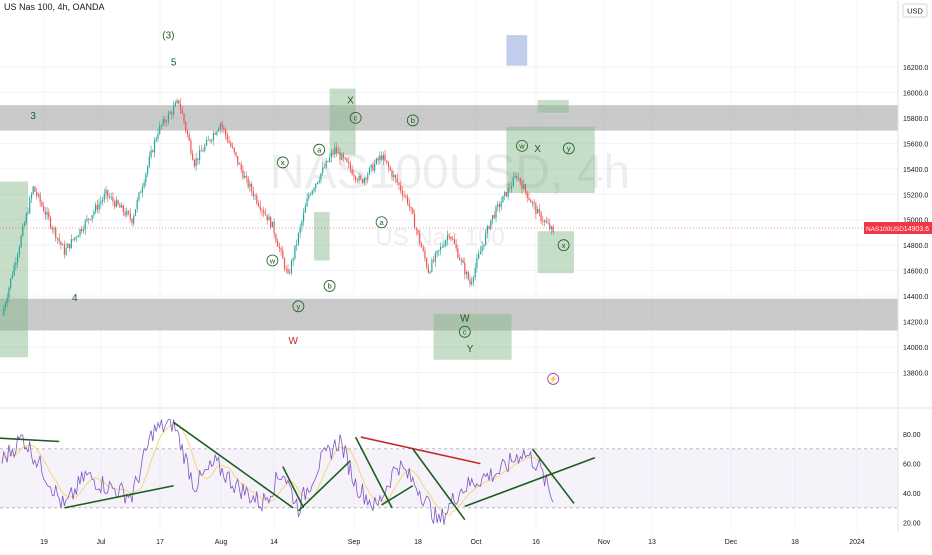  Describe the element at coordinates (912, 465) in the screenshot. I see `rsi-y-tick-label: 60.00` at that location.